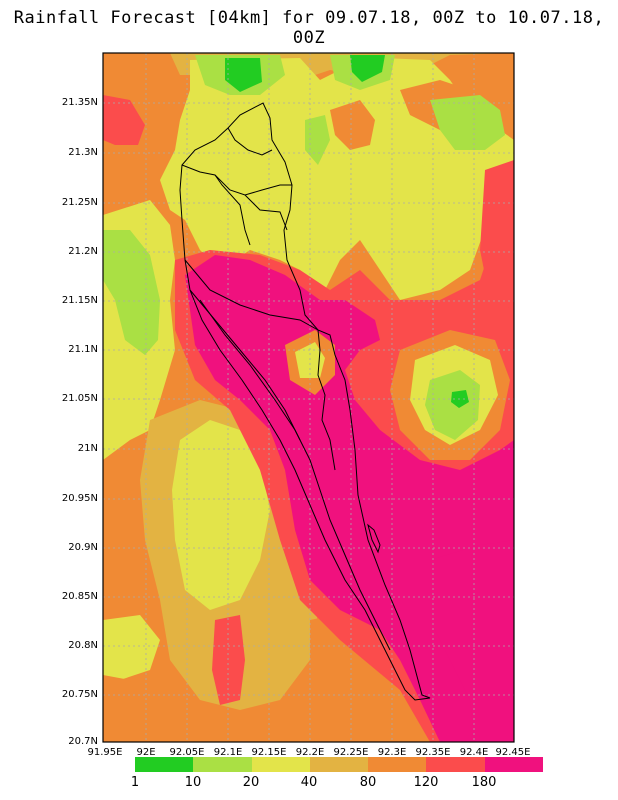  I want to click on lat-label: 20.9N, so click(83, 547).